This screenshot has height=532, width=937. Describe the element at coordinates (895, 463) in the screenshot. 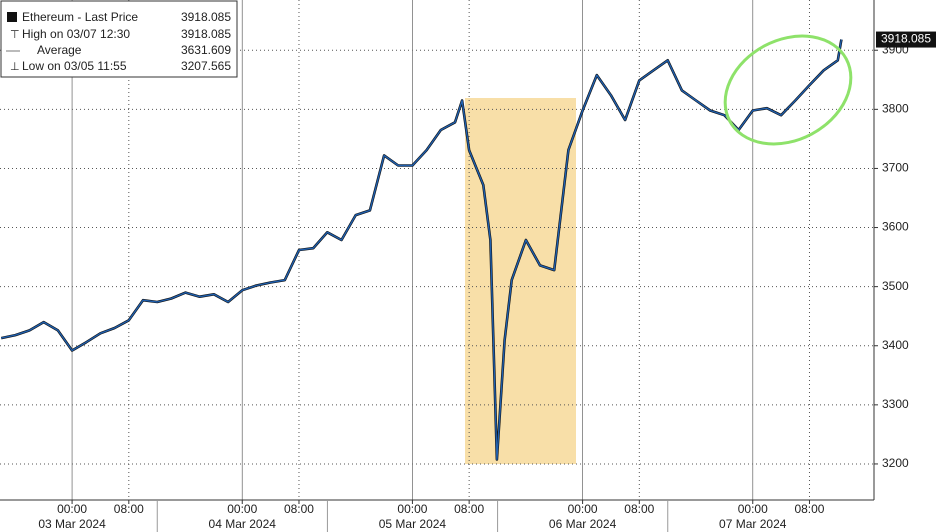

I see `y-tick-label: 3200` at that location.